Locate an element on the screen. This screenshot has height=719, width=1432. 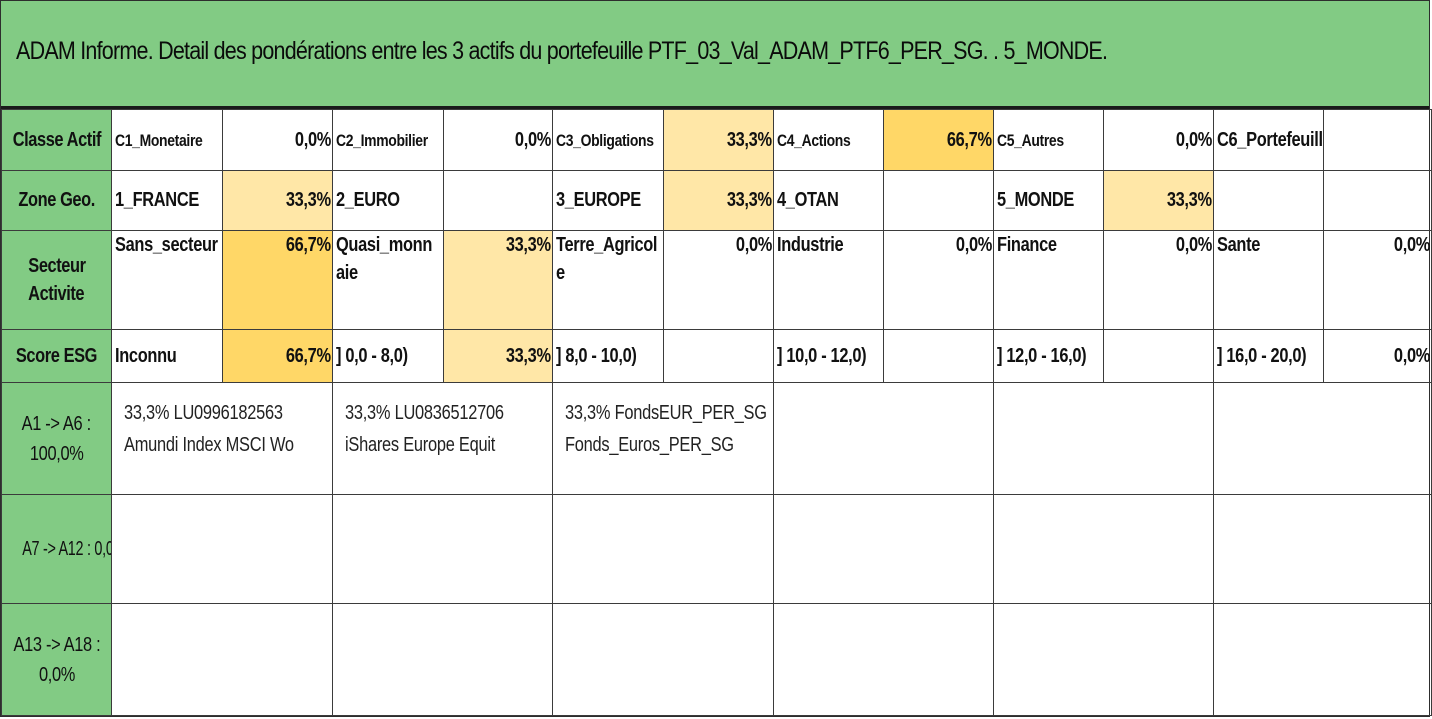
cell-sect4-value: 0,0% is located at coordinates (938, 280).